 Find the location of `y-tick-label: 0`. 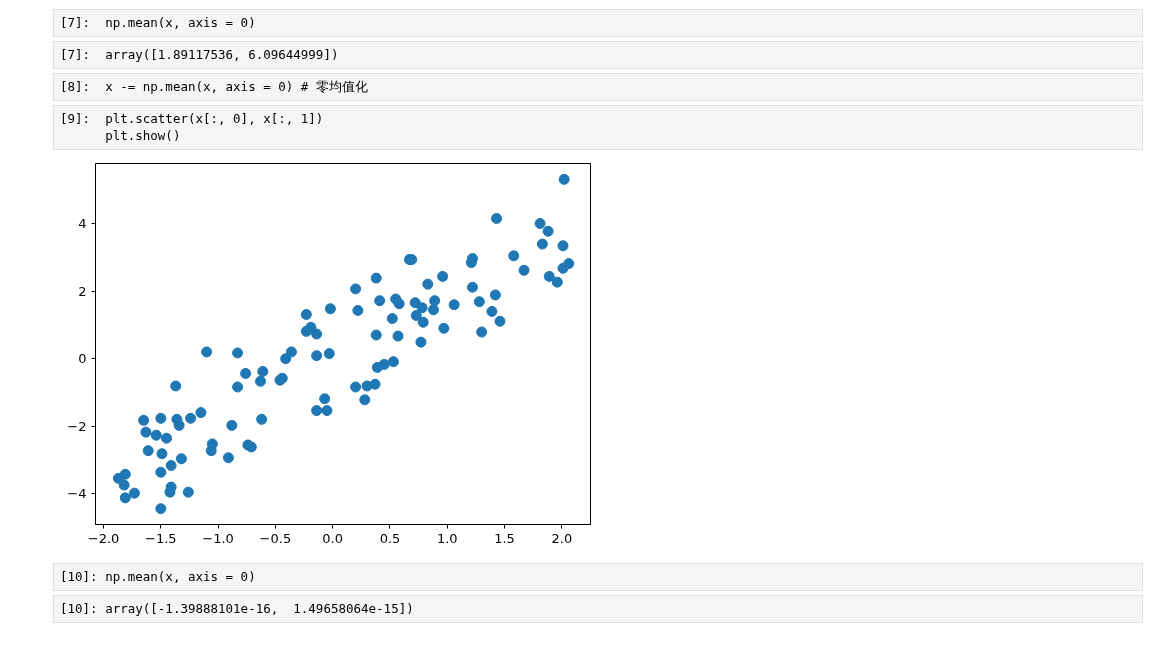

y-tick-label: 0 is located at coordinates (82, 359).